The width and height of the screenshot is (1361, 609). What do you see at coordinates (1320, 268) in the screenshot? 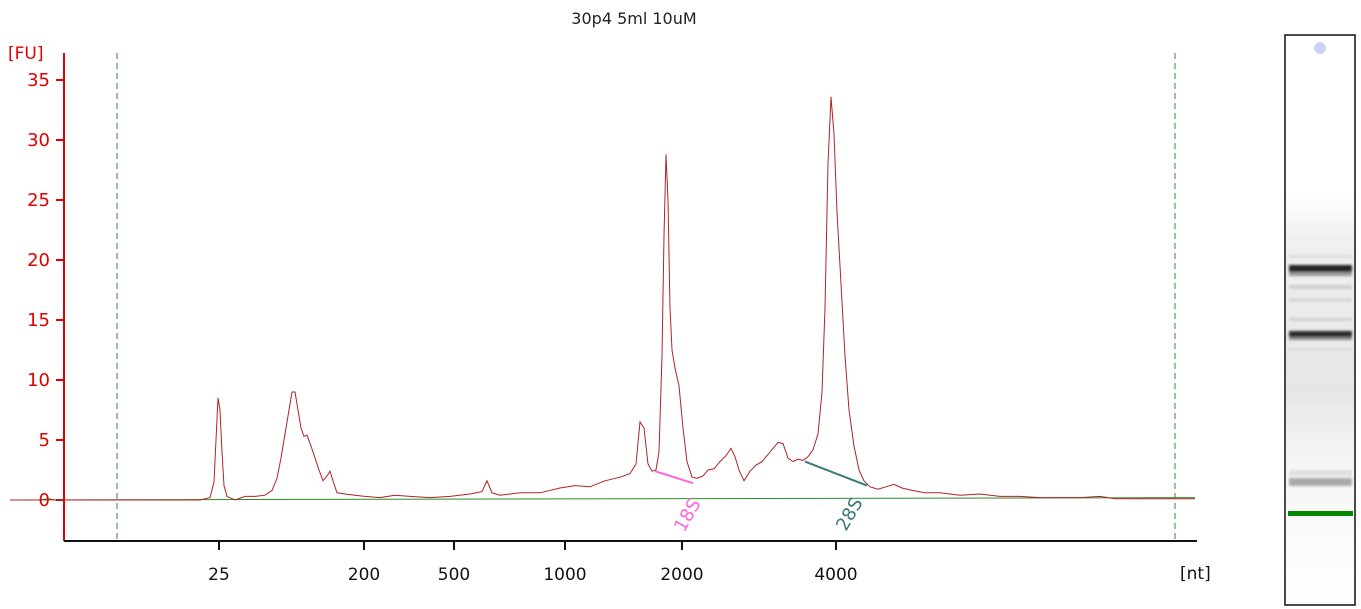
I see `gel-band-28s` at bounding box center [1320, 268].